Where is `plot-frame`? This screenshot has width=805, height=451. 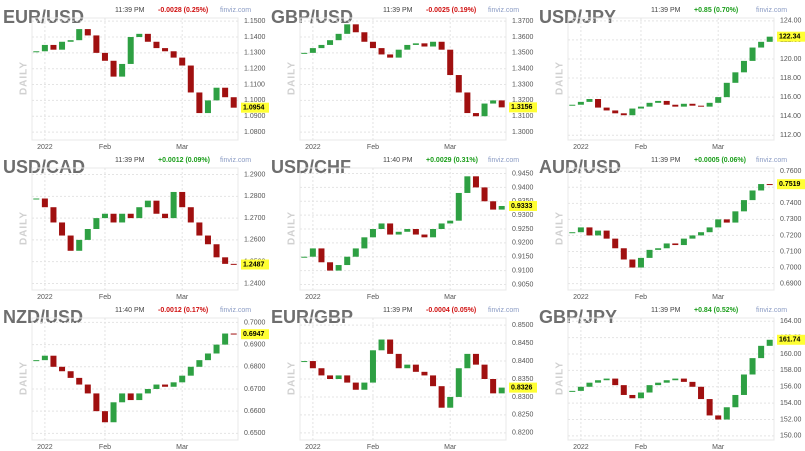
plot-frame is located at coordinates (135, 379).